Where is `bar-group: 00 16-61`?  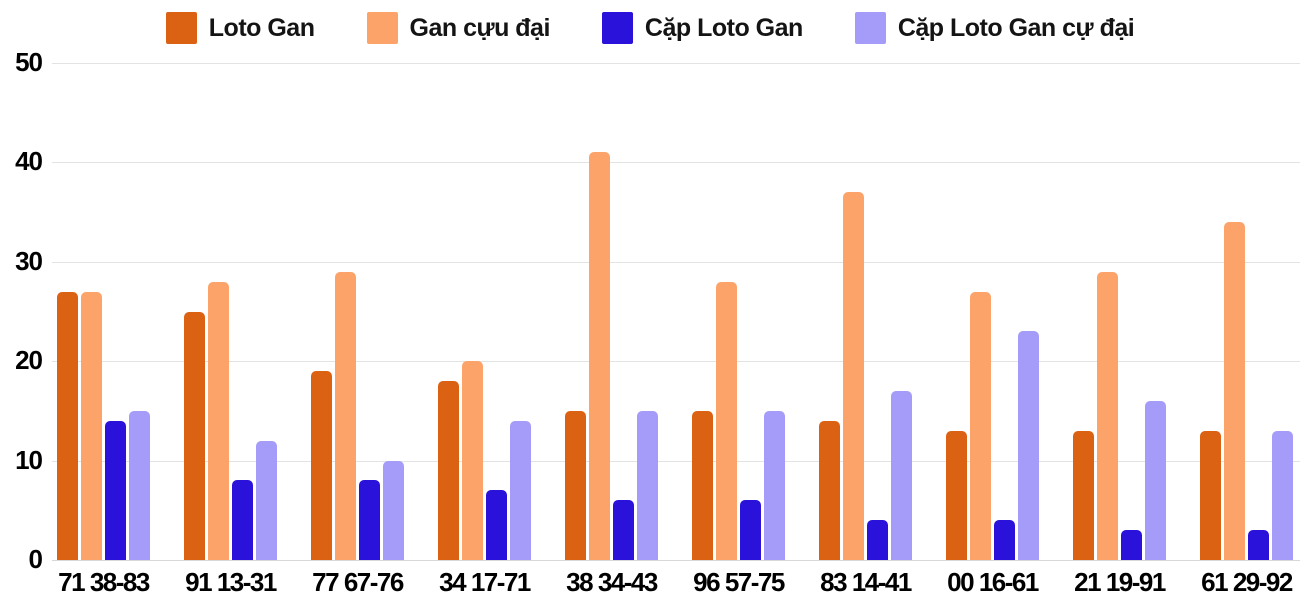 bar-group: 00 16-61 is located at coordinates (992, 330).